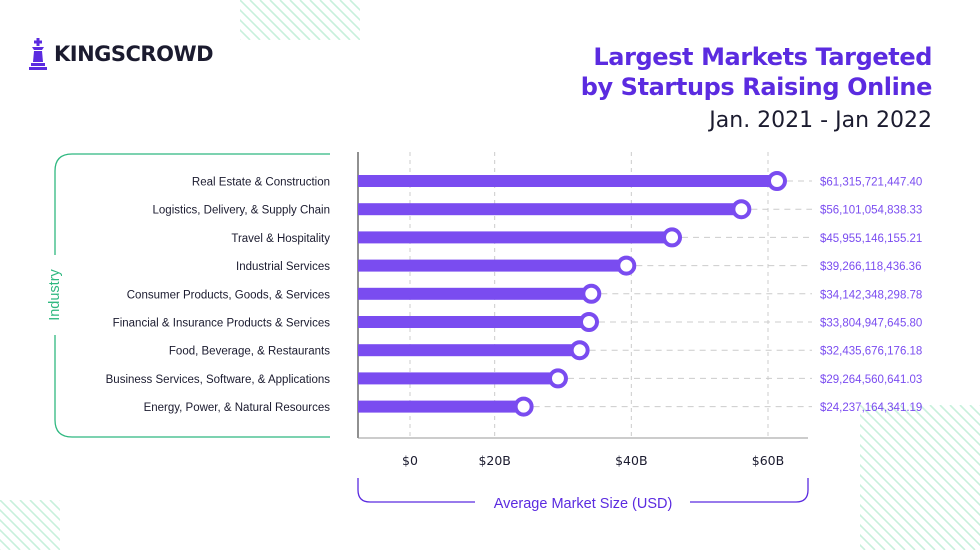  What do you see at coordinates (283, 267) in the screenshot?
I see `category-label: Industrial Services` at bounding box center [283, 267].